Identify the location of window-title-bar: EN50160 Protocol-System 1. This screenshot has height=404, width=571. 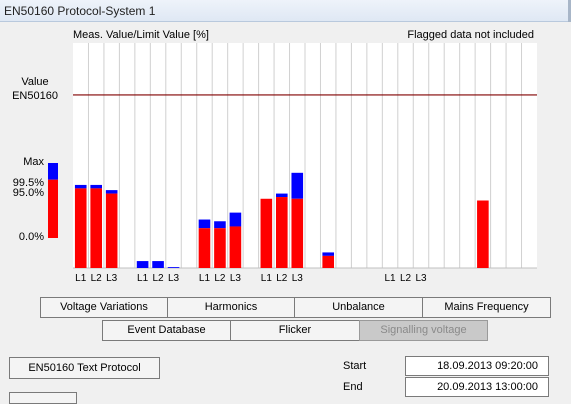
(285, 11).